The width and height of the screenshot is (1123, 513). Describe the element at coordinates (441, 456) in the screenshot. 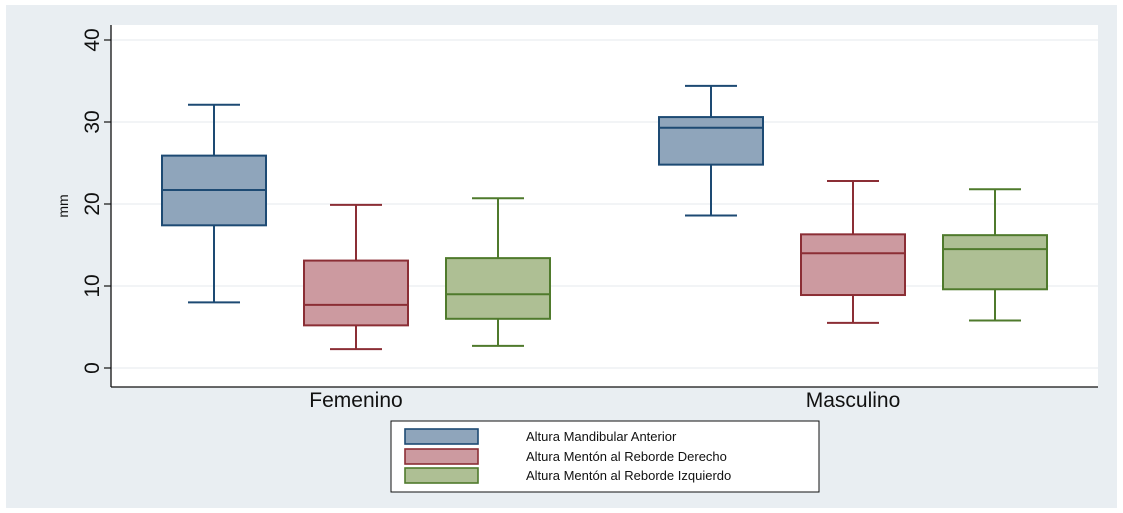

I see `legend-swatch-reborde-derecho` at that location.